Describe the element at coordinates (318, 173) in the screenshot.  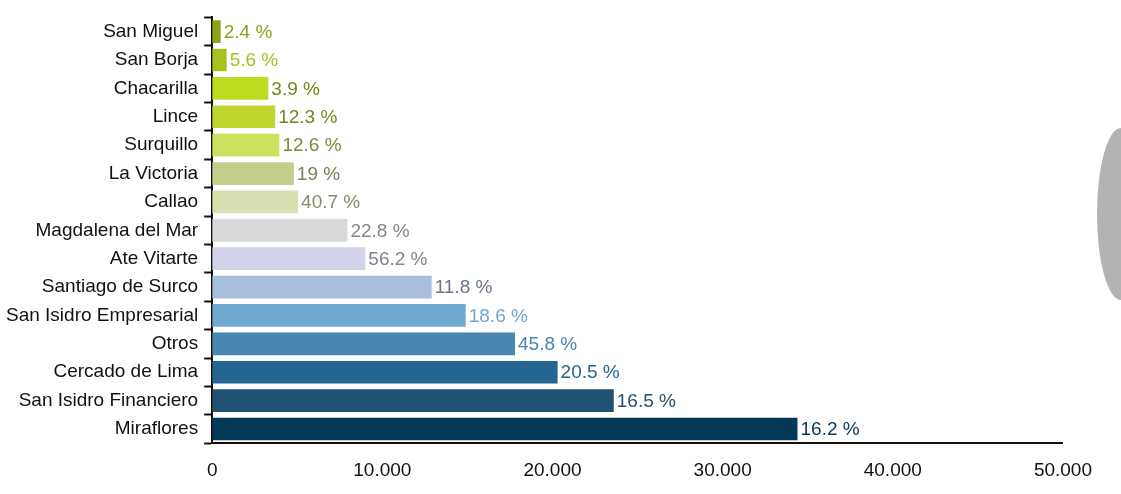
I see `annotation: 19 %` at that location.